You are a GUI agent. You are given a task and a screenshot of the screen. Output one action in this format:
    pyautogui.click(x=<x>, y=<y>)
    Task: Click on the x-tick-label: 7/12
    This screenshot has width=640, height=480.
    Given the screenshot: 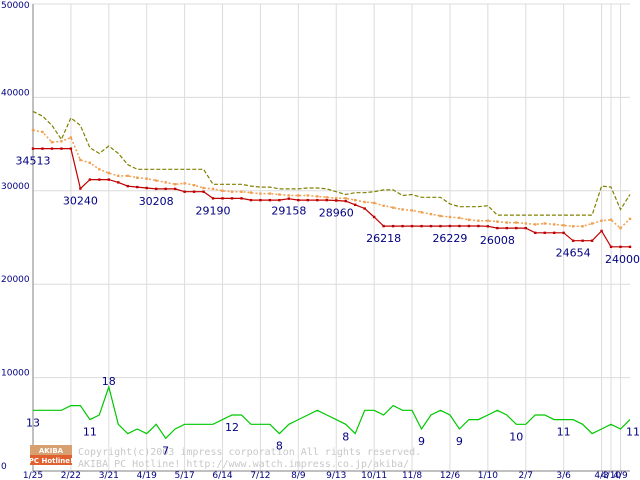 What is the action you would take?
    pyautogui.click(x=260, y=475)
    